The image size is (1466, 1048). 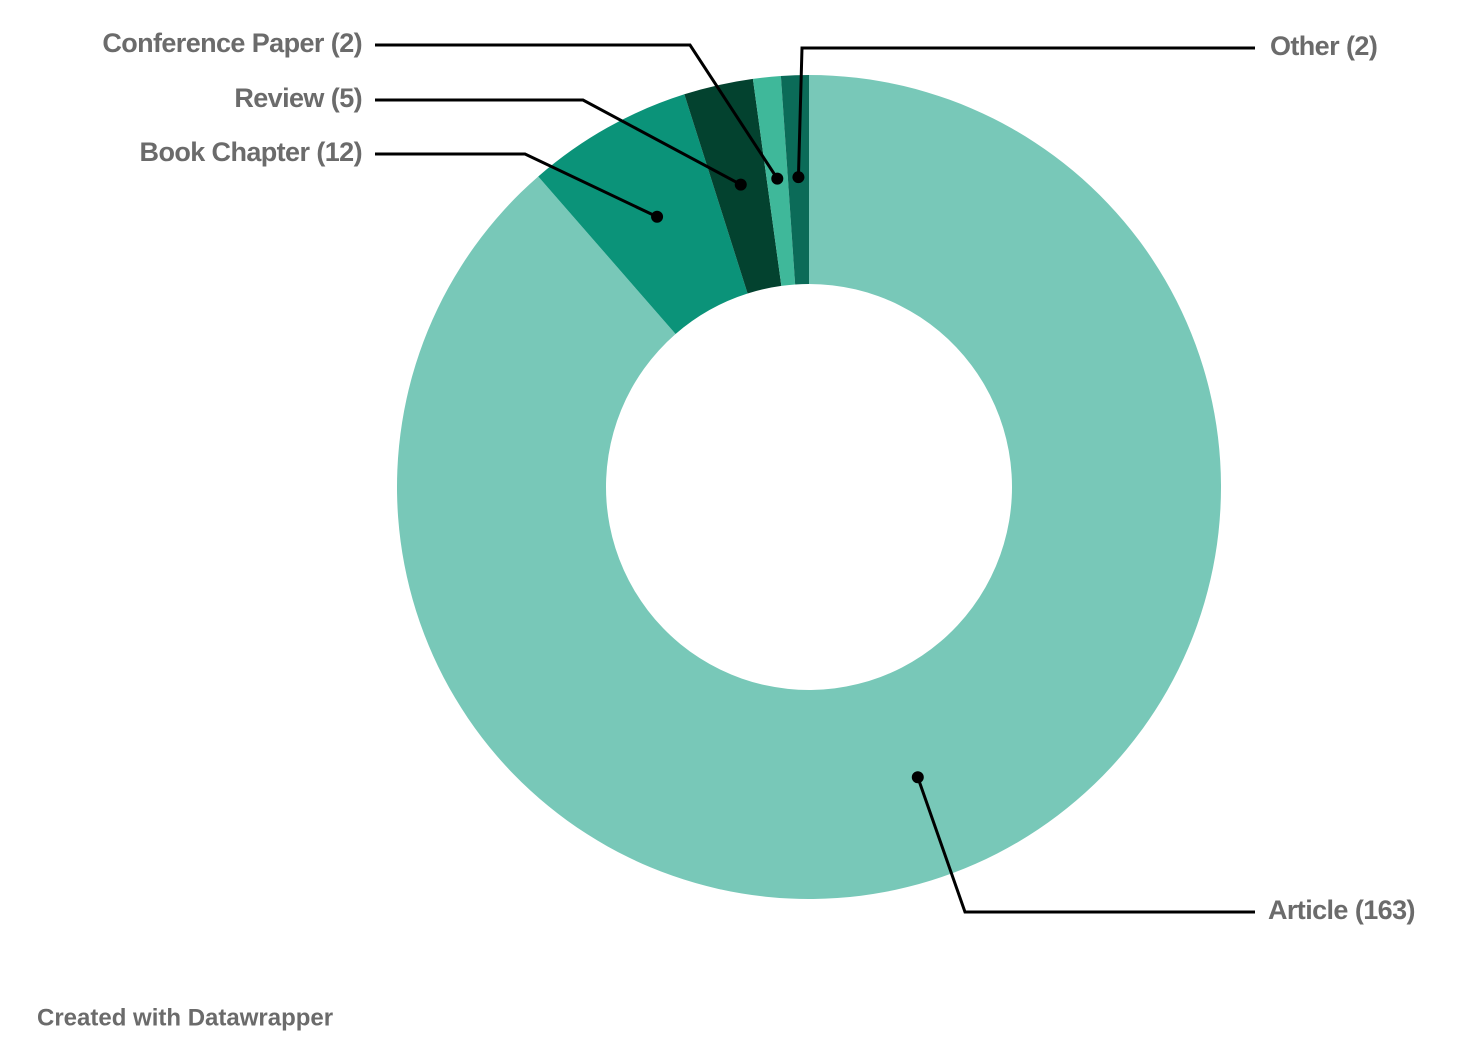 I want to click on slice-label: Article (163), so click(x=1341, y=910).